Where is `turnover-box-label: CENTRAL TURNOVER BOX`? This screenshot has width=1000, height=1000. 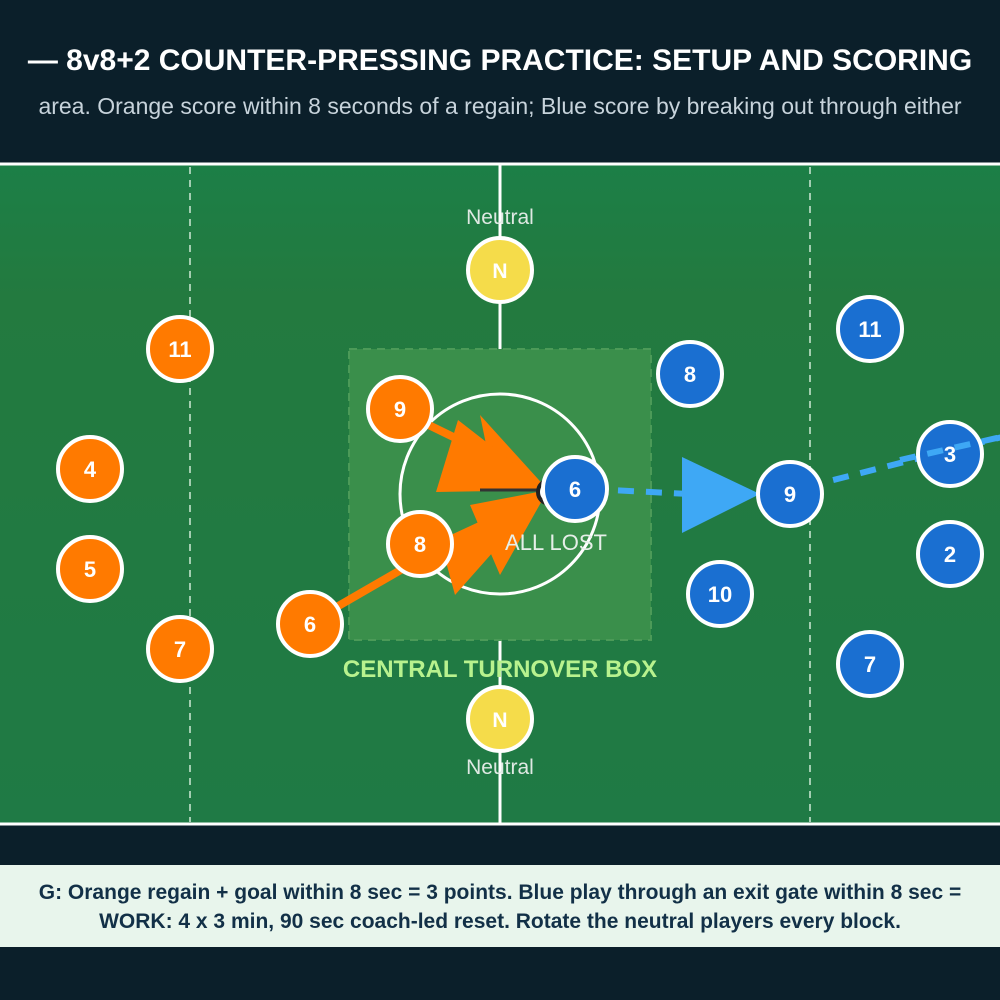 turnover-box-label: CENTRAL TURNOVER BOX is located at coordinates (500, 669).